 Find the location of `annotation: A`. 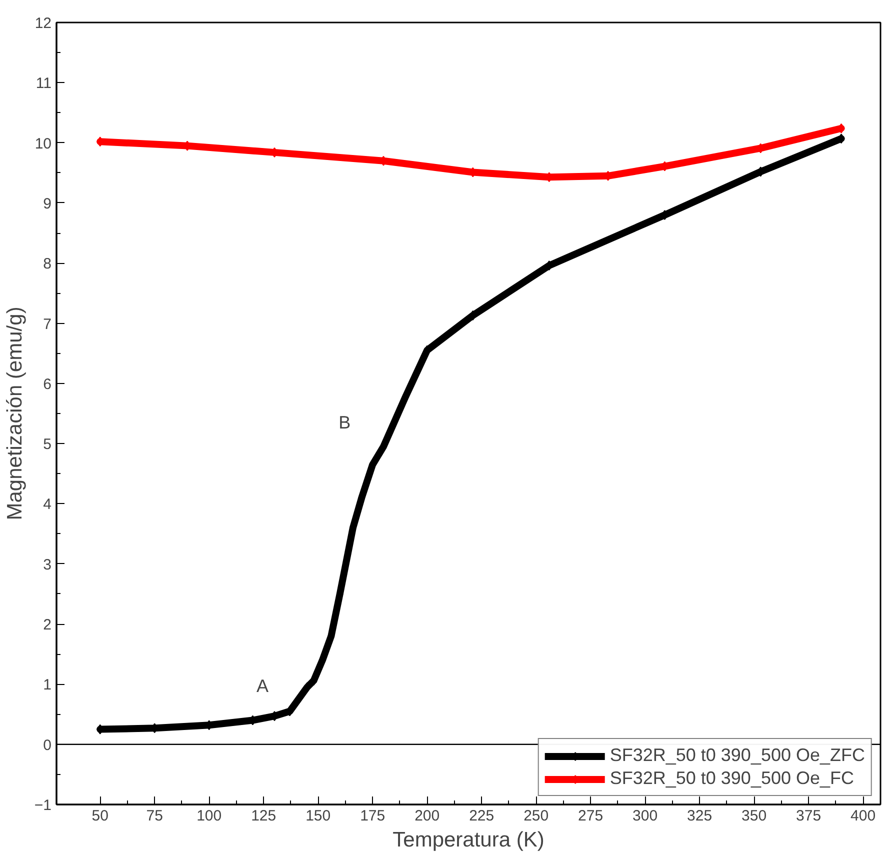

annotation: A is located at coordinates (262, 686).